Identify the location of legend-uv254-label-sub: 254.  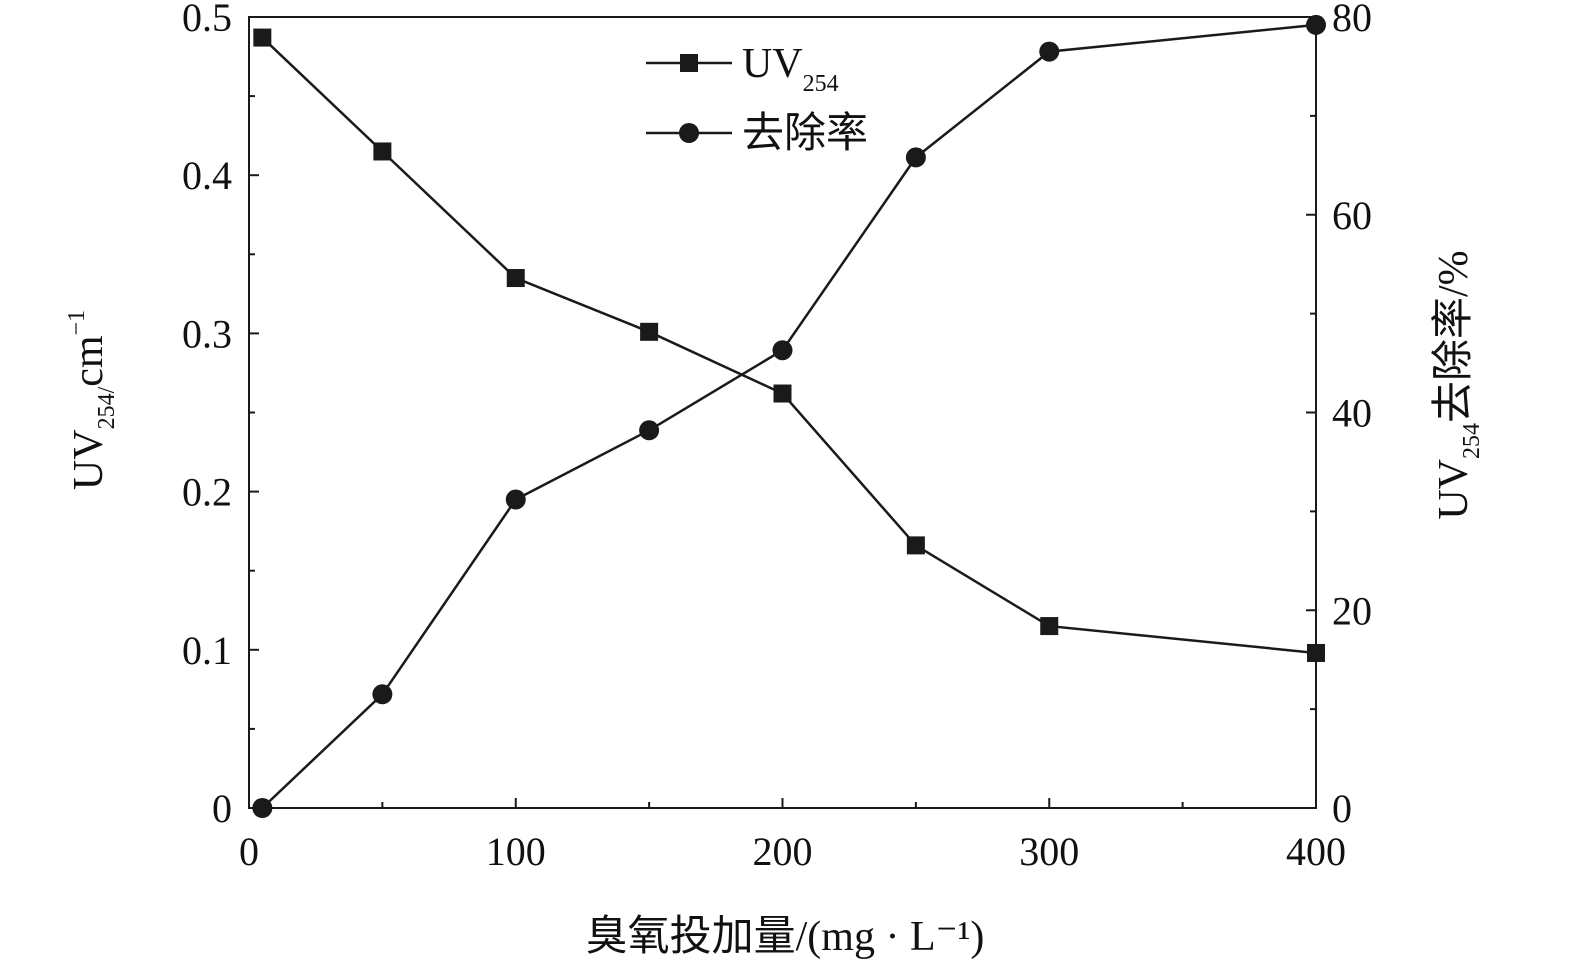
(821, 84).